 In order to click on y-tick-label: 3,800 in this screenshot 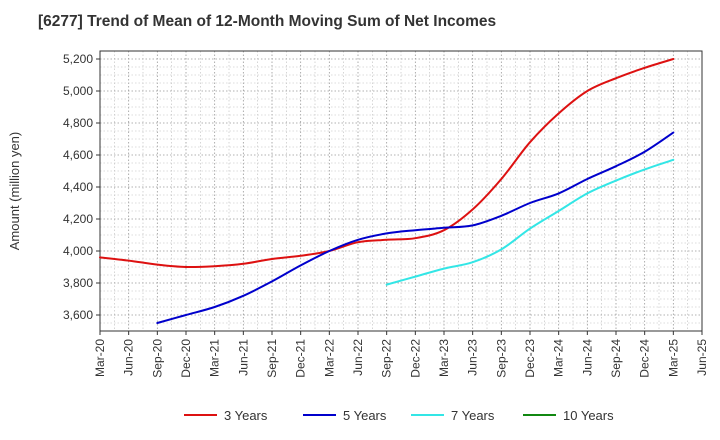, I will do `click(78, 283)`.